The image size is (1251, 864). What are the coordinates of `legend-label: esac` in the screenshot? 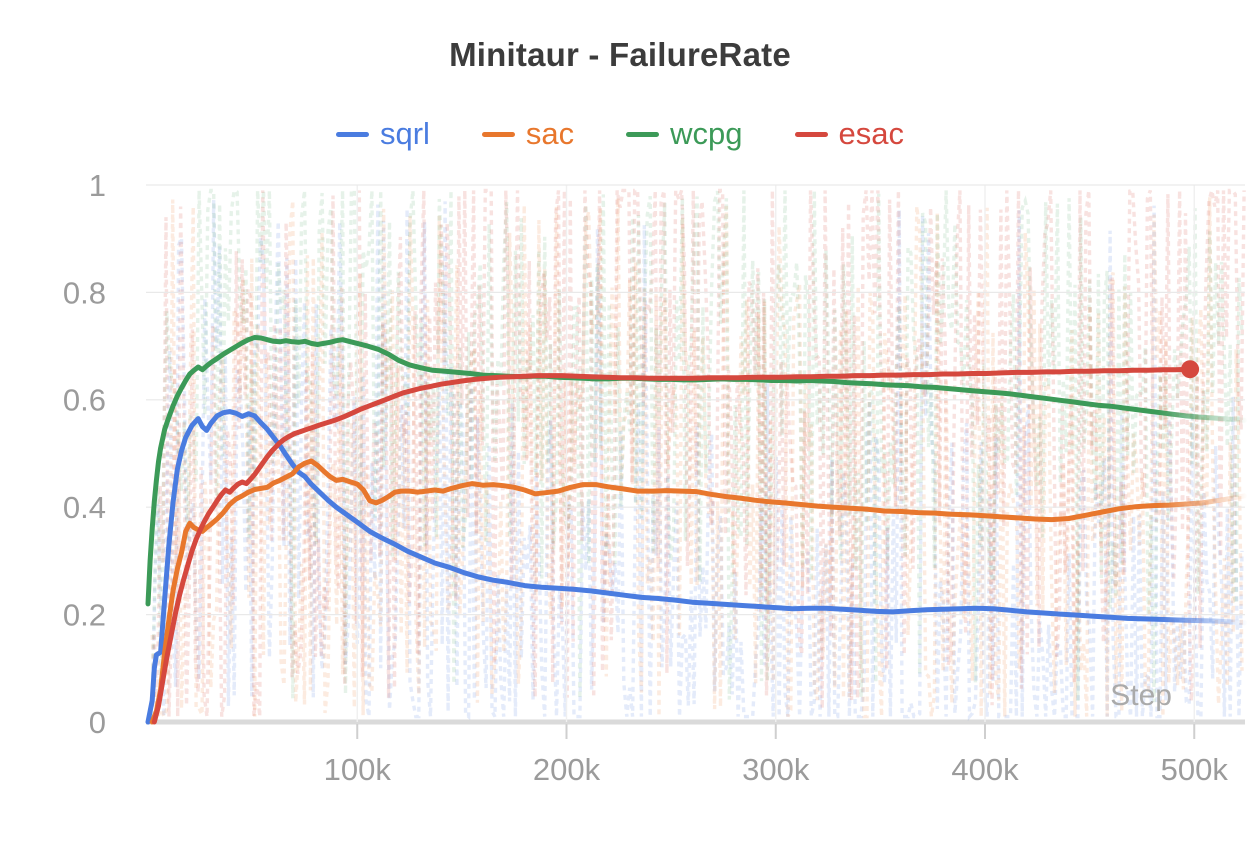 It's located at (871, 133).